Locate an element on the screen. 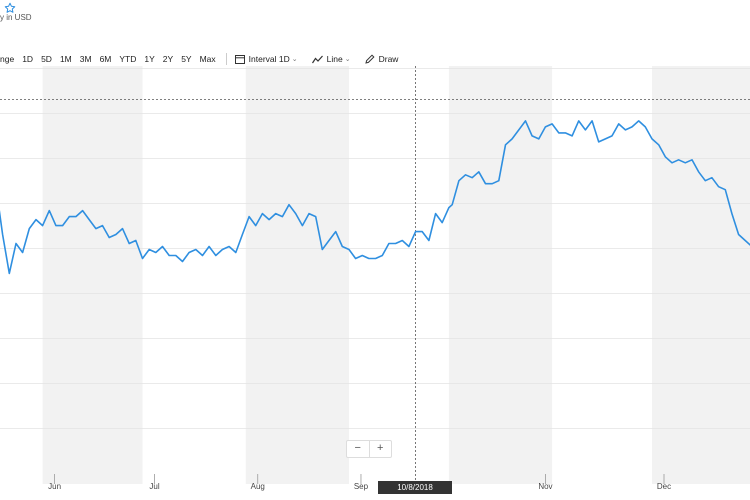 This screenshot has width=750, height=500. chart-type-dropdown: Line ⌄ is located at coordinates (331, 59).